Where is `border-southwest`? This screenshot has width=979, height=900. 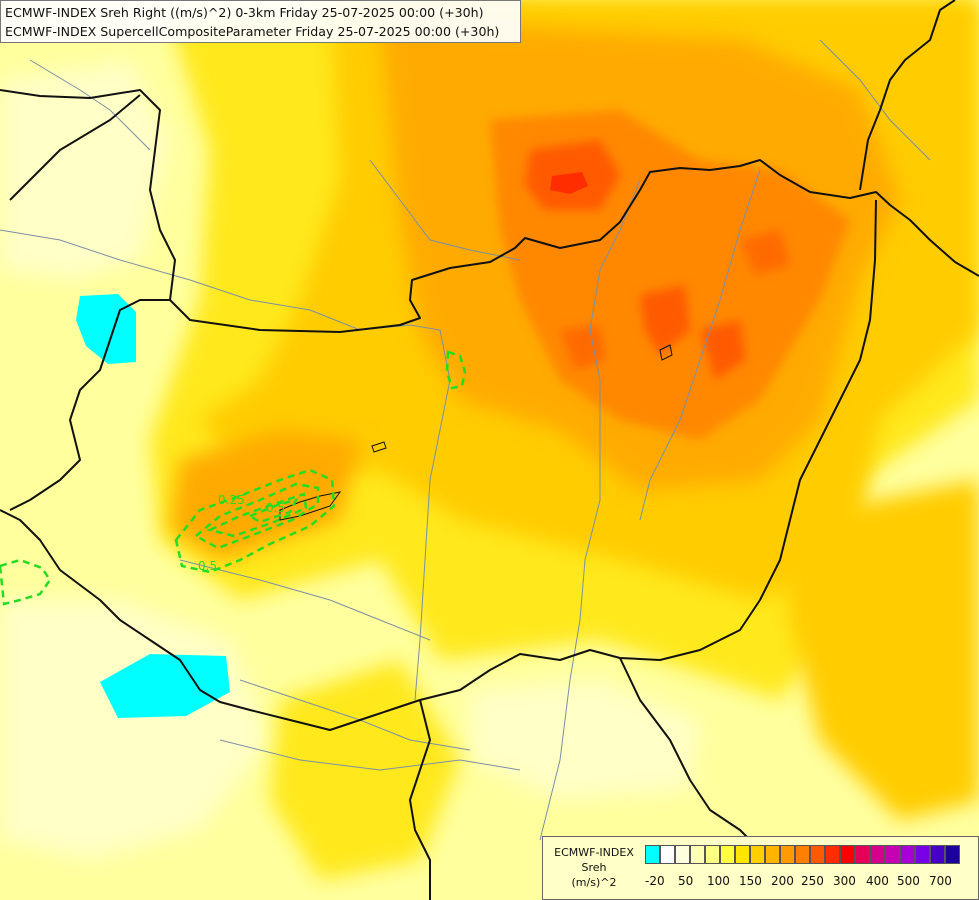 border-southwest is located at coordinates (195, 620).